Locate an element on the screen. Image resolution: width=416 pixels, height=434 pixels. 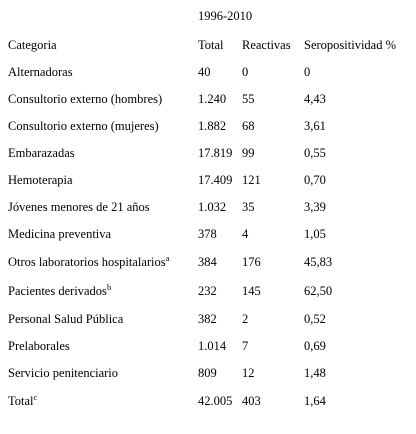
row-total: 382 is located at coordinates (207, 319).